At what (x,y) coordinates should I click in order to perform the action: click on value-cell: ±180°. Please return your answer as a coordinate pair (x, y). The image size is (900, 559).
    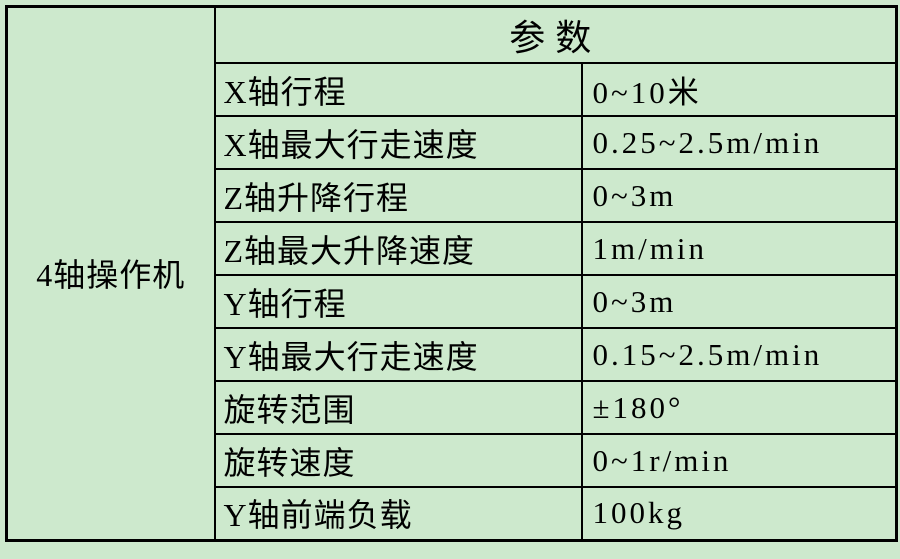
    Looking at the image, I should click on (739, 407).